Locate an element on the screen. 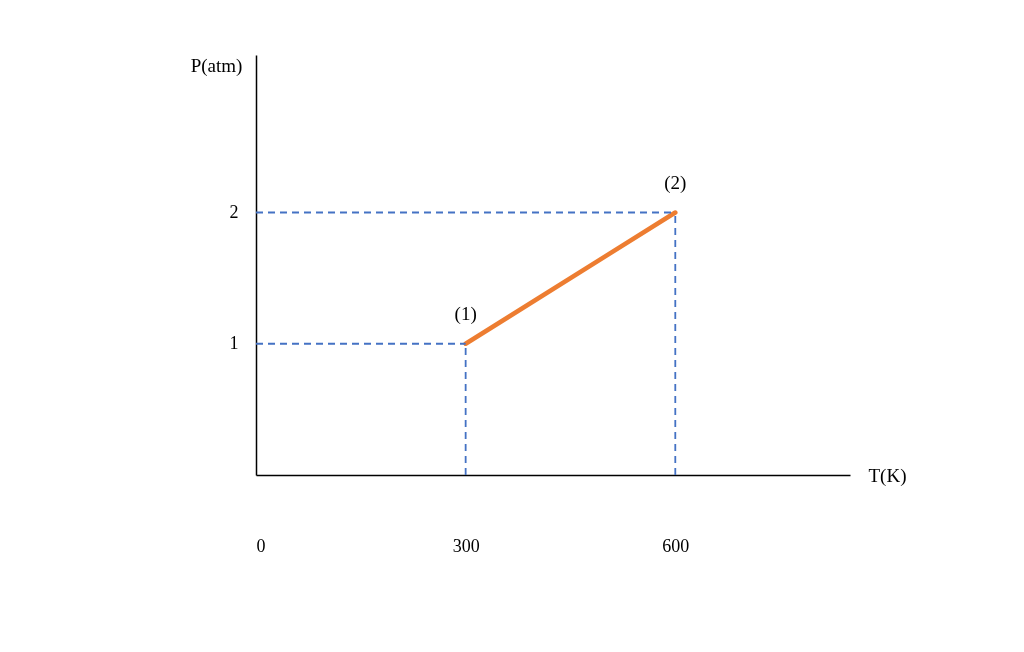 Image resolution: width=1024 pixels, height=652 pixels. y-tick-label: 1 is located at coordinates (234, 343).